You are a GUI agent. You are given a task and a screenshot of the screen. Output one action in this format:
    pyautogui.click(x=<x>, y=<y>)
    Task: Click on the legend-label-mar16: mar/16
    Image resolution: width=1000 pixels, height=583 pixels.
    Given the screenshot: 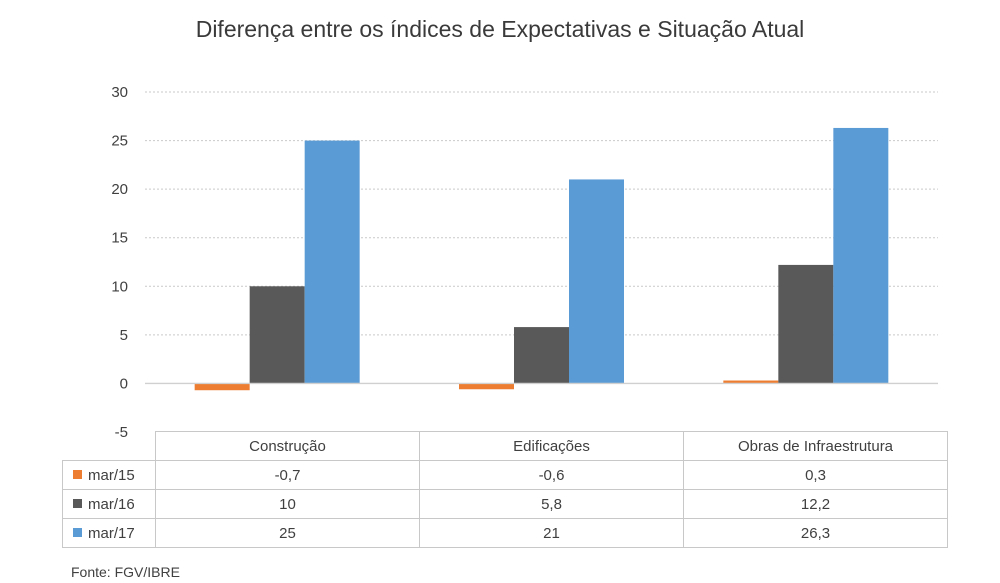 What is the action you would take?
    pyautogui.click(x=111, y=504)
    